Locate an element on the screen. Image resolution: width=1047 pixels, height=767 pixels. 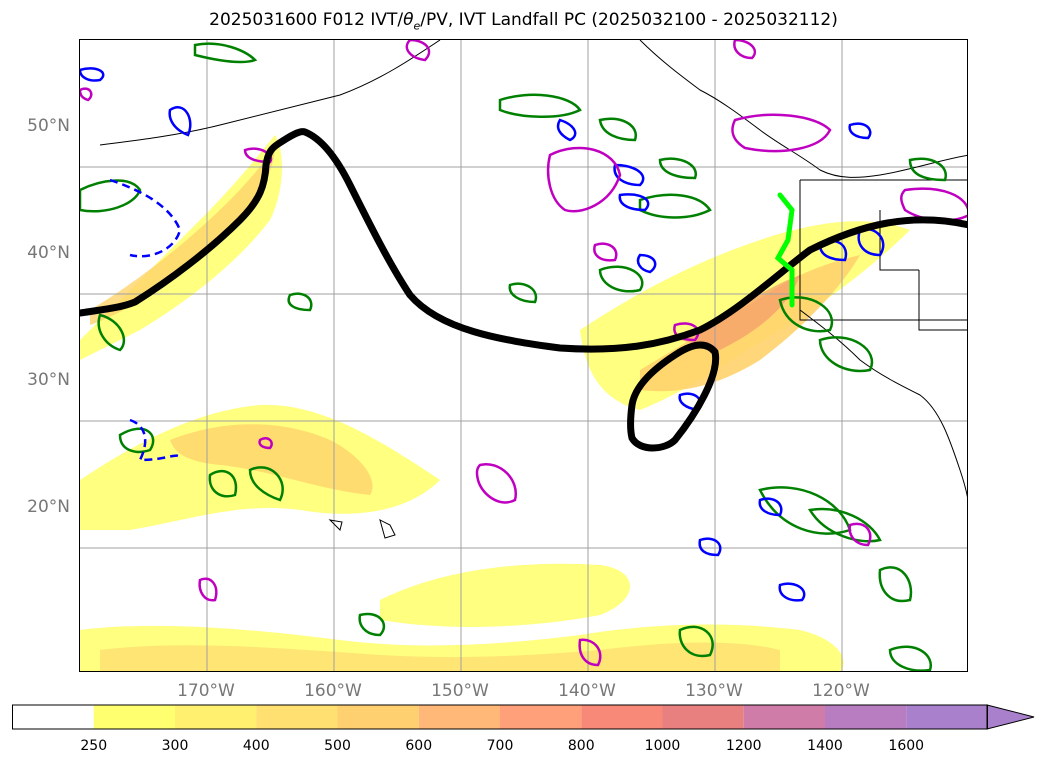
colorbar-tick-label: 300 is located at coordinates (175, 746).